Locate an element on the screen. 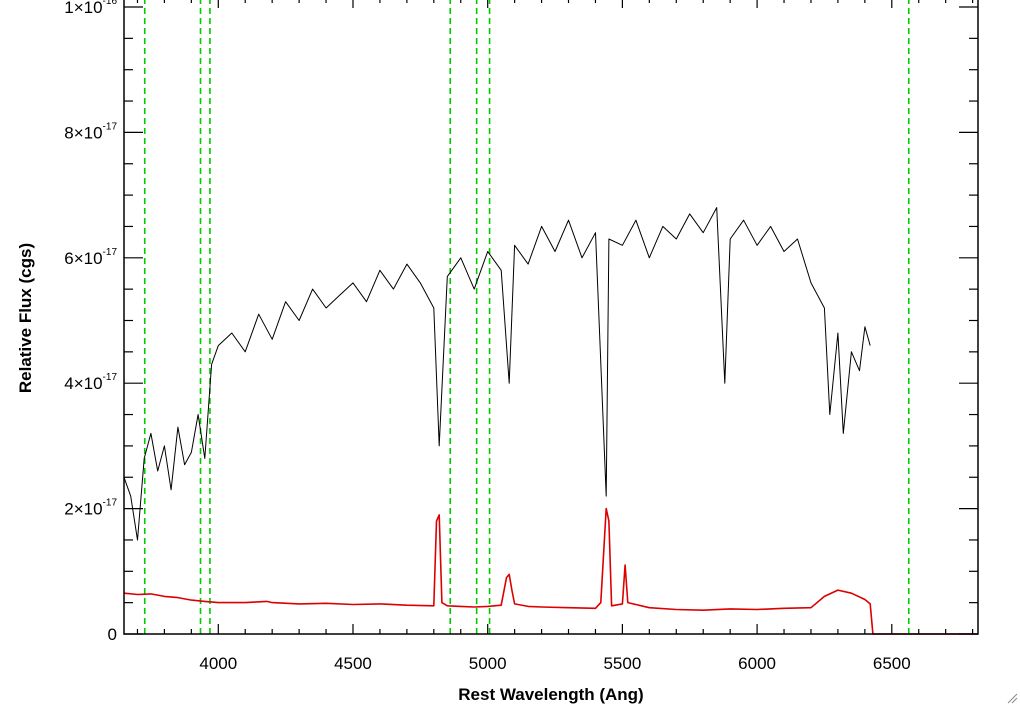 Image resolution: width=1020 pixels, height=706 pixels. x-tick-label: 5500 is located at coordinates (622, 663).